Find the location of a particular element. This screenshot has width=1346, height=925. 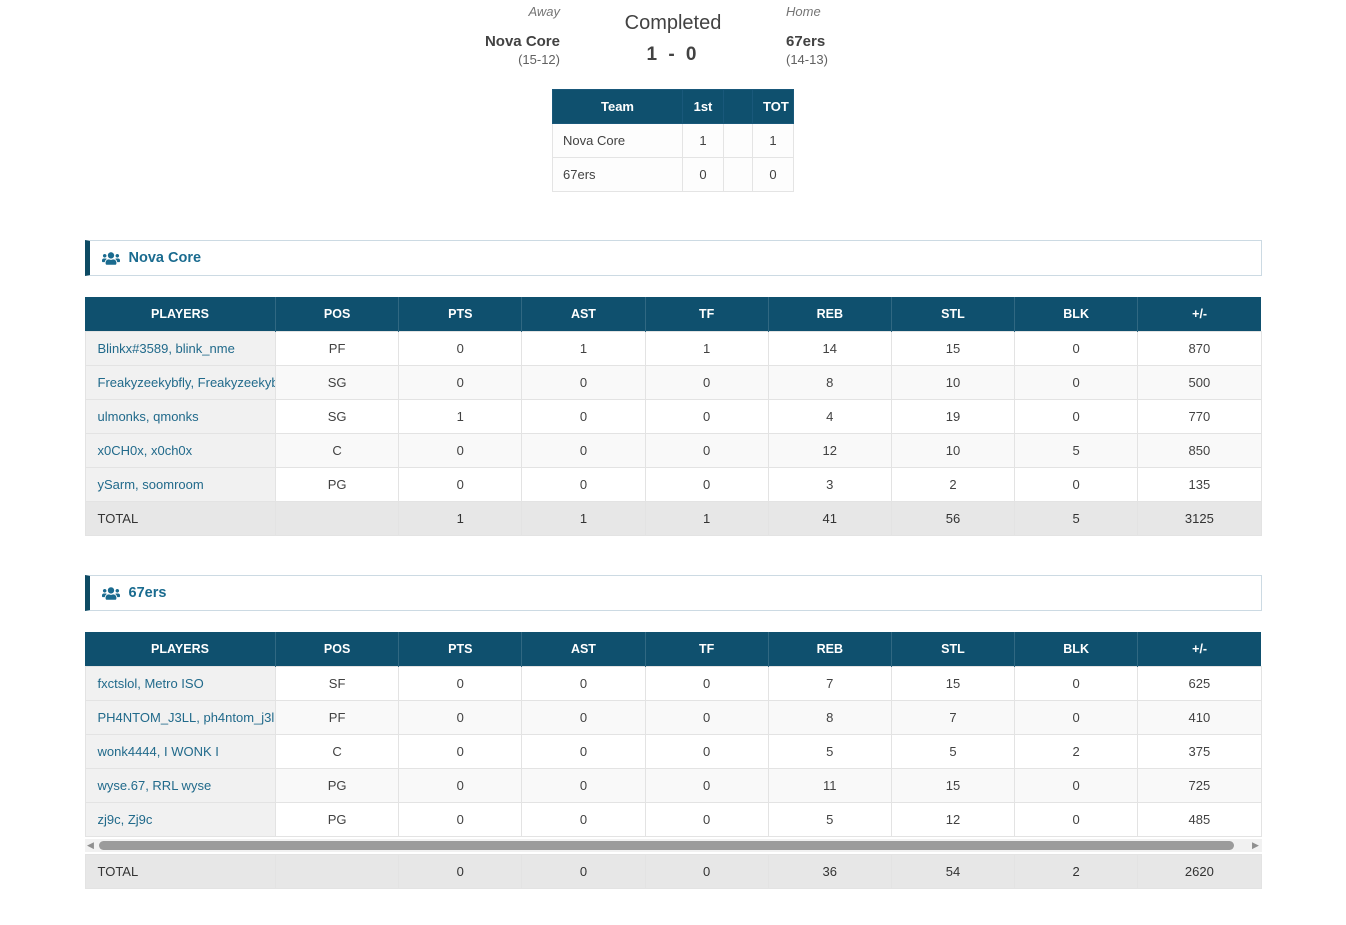

player-name-link: ySarm, soomroom is located at coordinates (180, 484).